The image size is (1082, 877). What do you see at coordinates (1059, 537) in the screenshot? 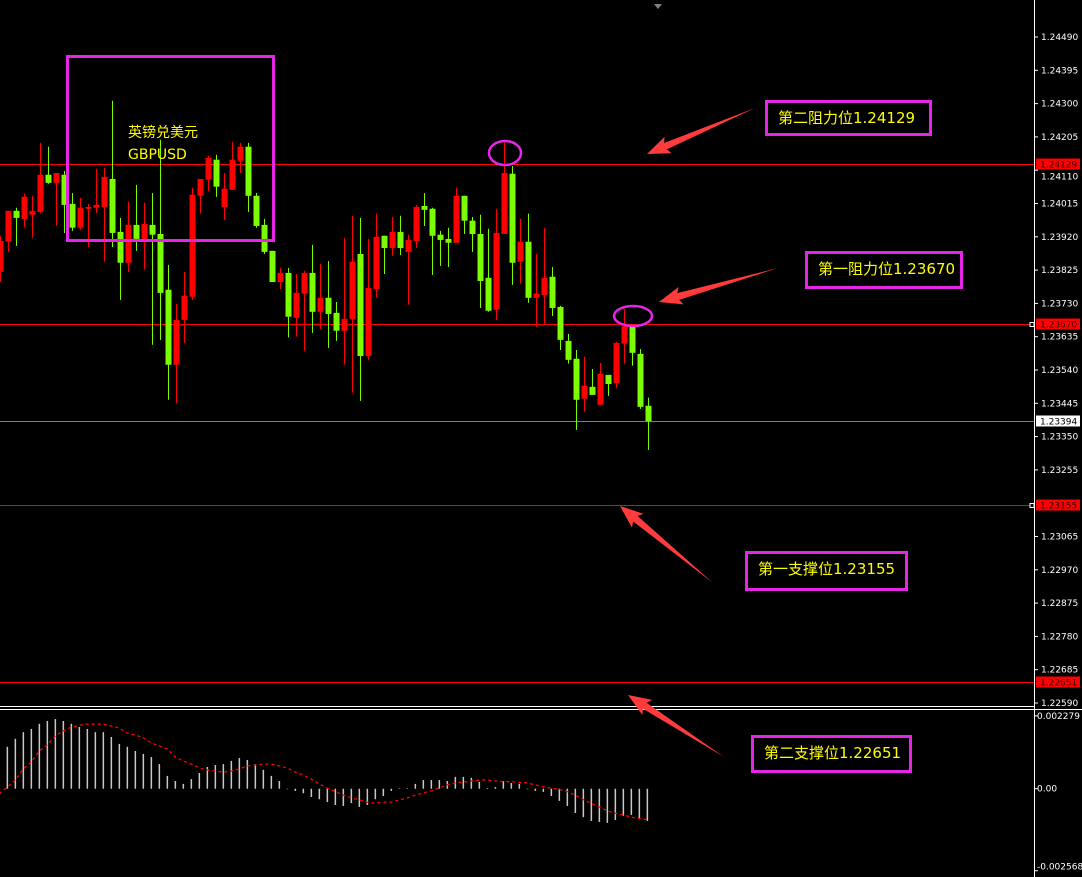
I see `price-tick-label: 1.23065` at bounding box center [1059, 537].